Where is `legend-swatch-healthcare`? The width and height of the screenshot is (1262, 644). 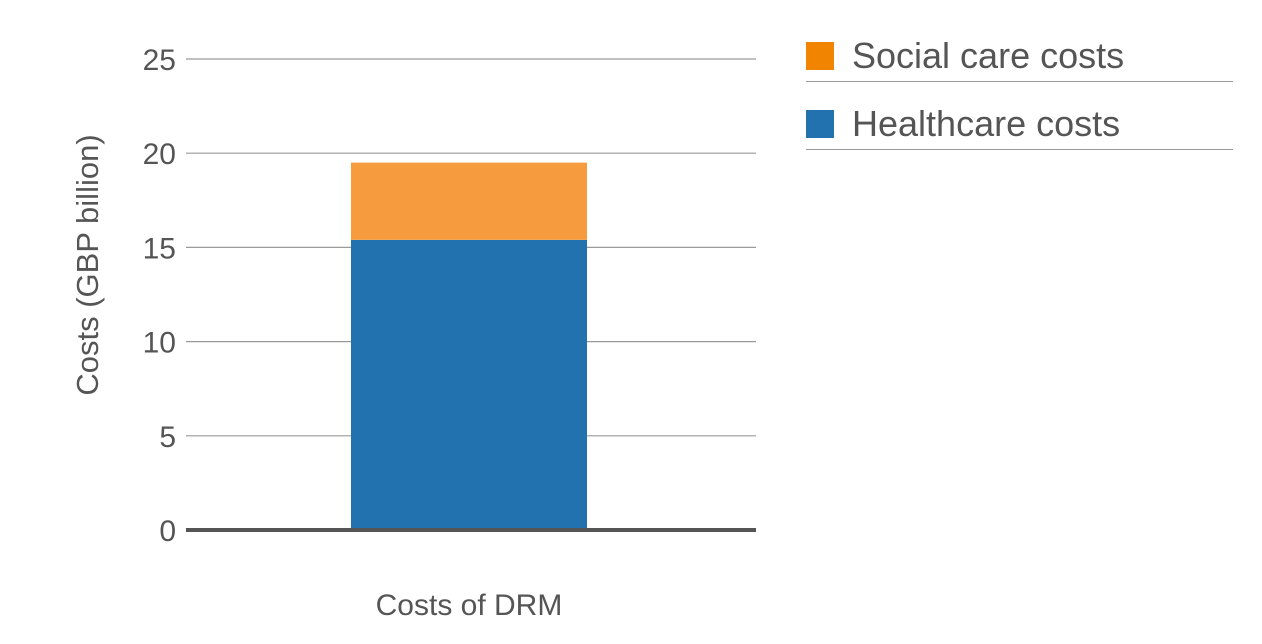 legend-swatch-healthcare is located at coordinates (820, 123).